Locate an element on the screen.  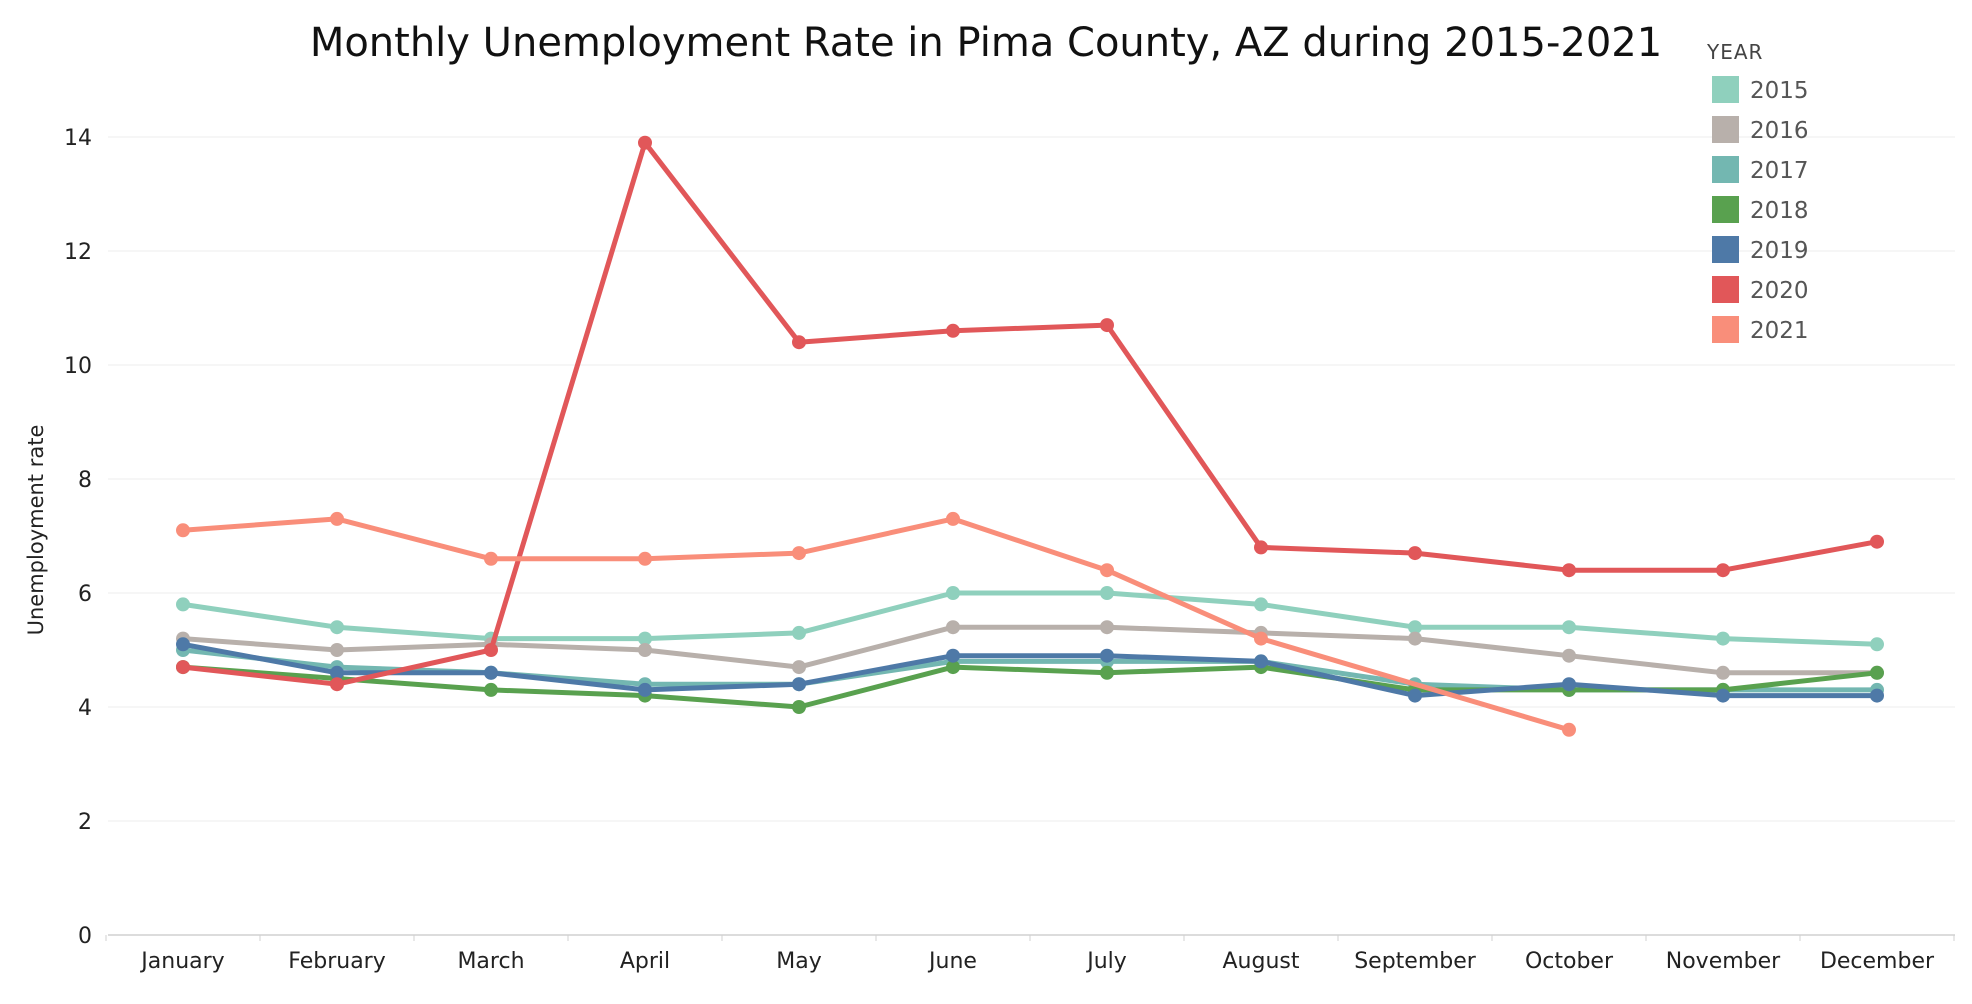
legend-item-2017: 2017 is located at coordinates (1760, 170).